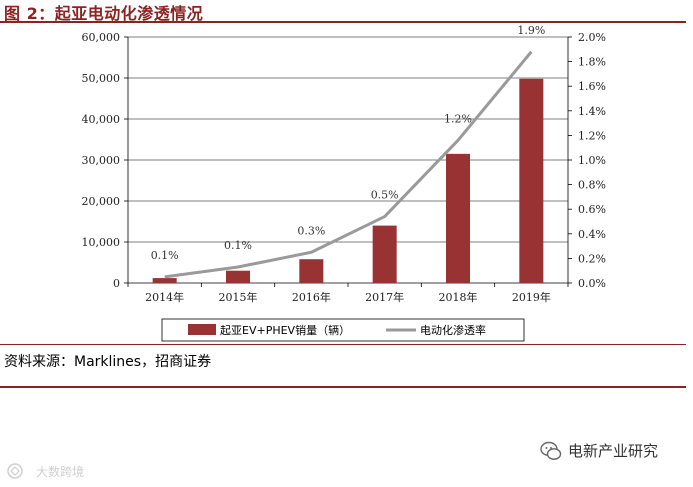 This screenshot has width=693, height=487. I want to click on left-tick-label: 60,000, so click(101, 37).